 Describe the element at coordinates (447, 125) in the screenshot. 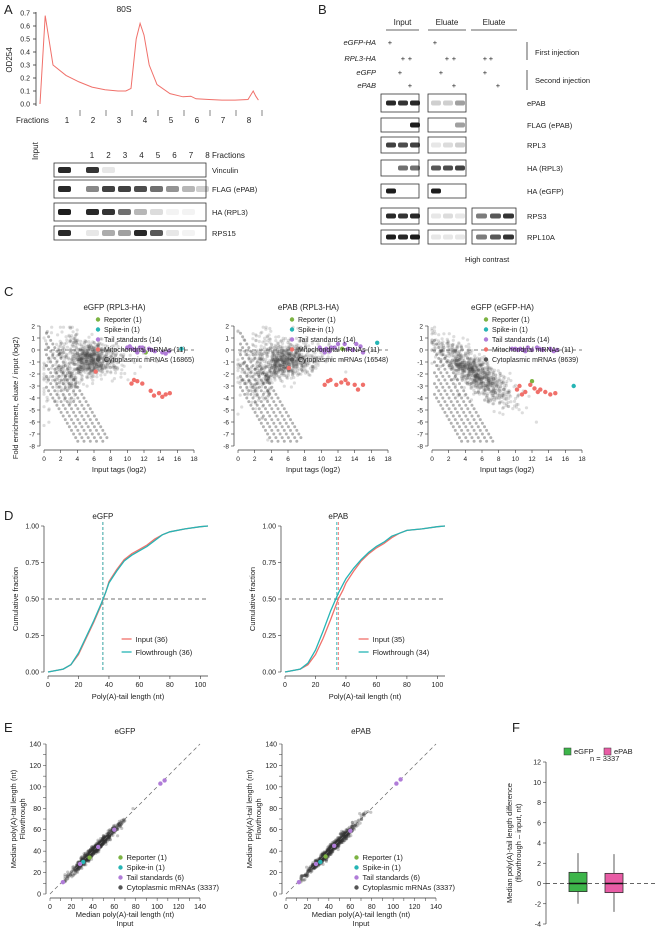

I see `b-eluate-strip` at that location.